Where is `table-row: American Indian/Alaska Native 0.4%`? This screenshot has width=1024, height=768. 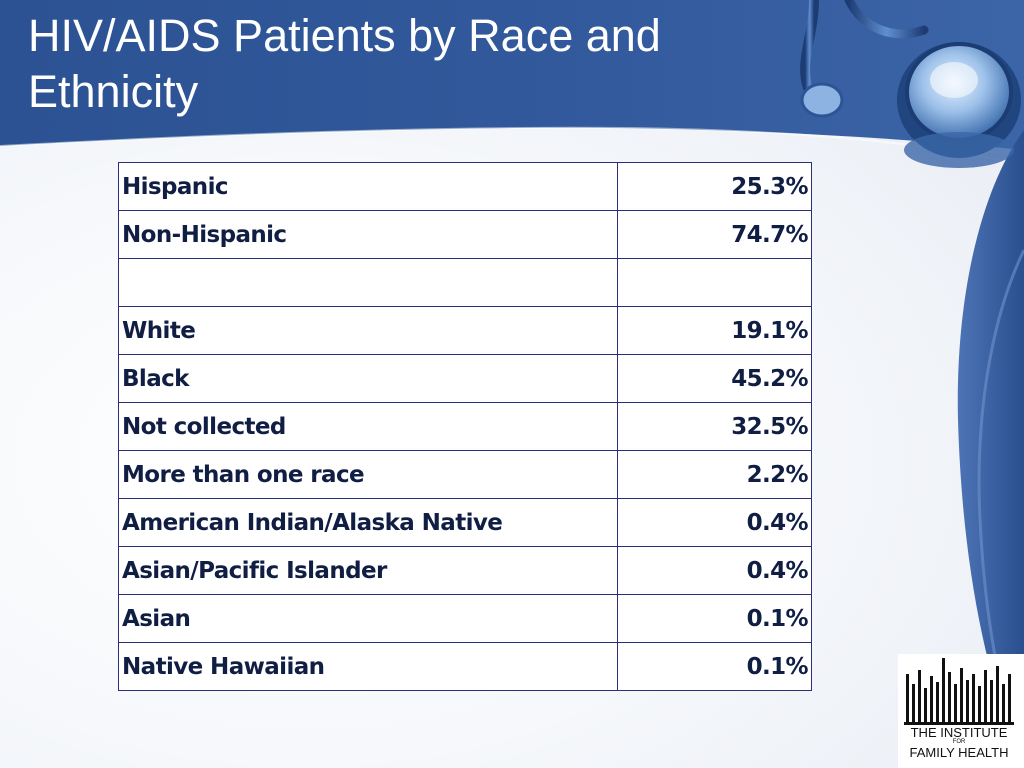
table-row: American Indian/Alaska Native 0.4% is located at coordinates (465, 522).